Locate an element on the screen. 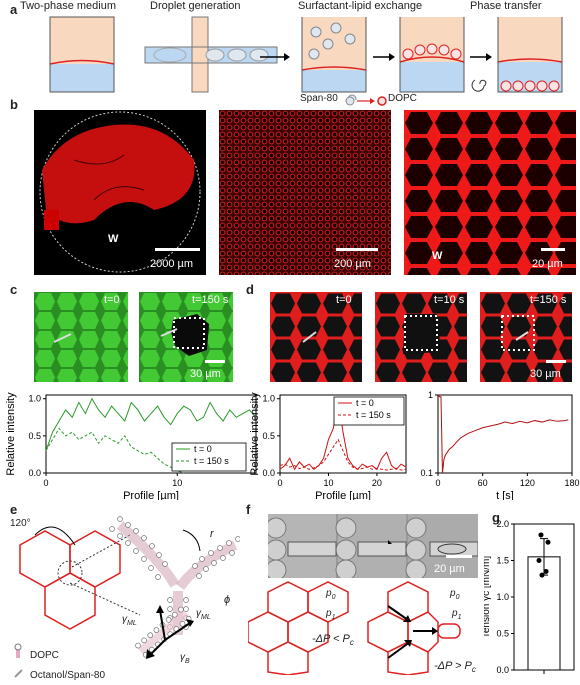  x-axis-label: t [s] is located at coordinates (505, 495).